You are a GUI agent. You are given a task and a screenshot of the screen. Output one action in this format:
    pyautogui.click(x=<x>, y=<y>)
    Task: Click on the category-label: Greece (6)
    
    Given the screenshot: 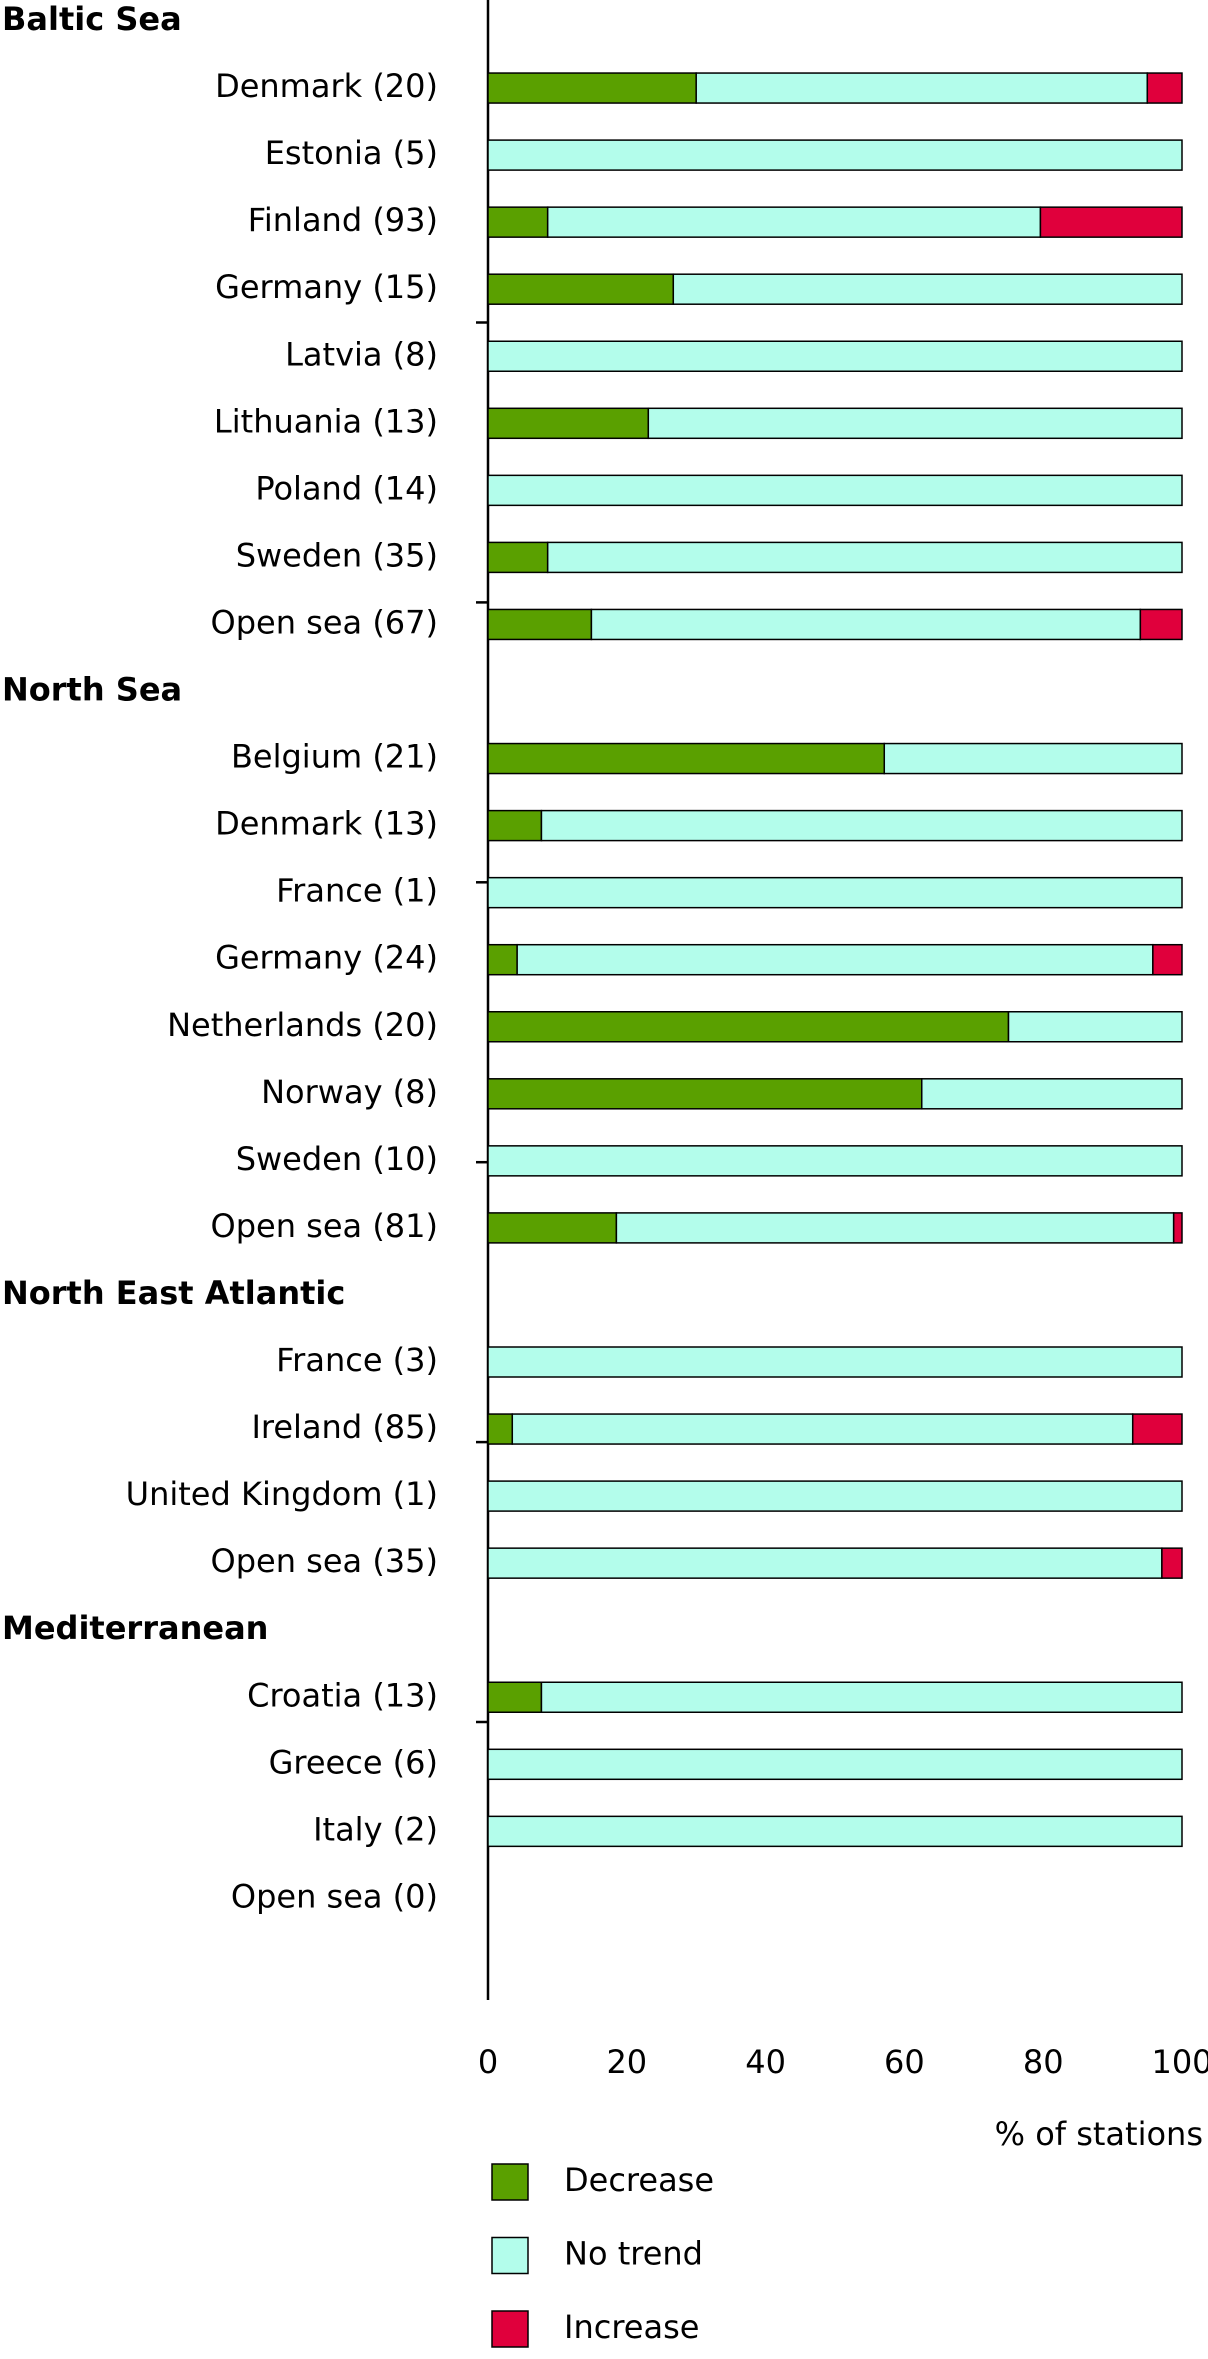 What is the action you would take?
    pyautogui.click(x=353, y=1762)
    